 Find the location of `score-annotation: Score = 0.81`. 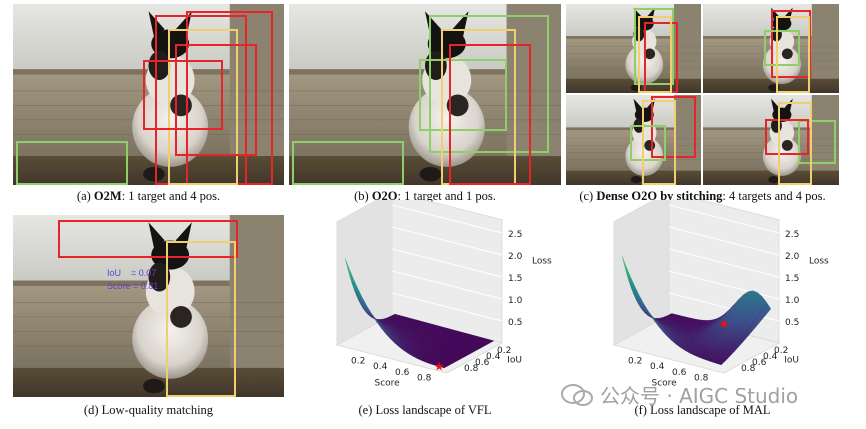

score-annotation: Score = 0.81 is located at coordinates (133, 286).